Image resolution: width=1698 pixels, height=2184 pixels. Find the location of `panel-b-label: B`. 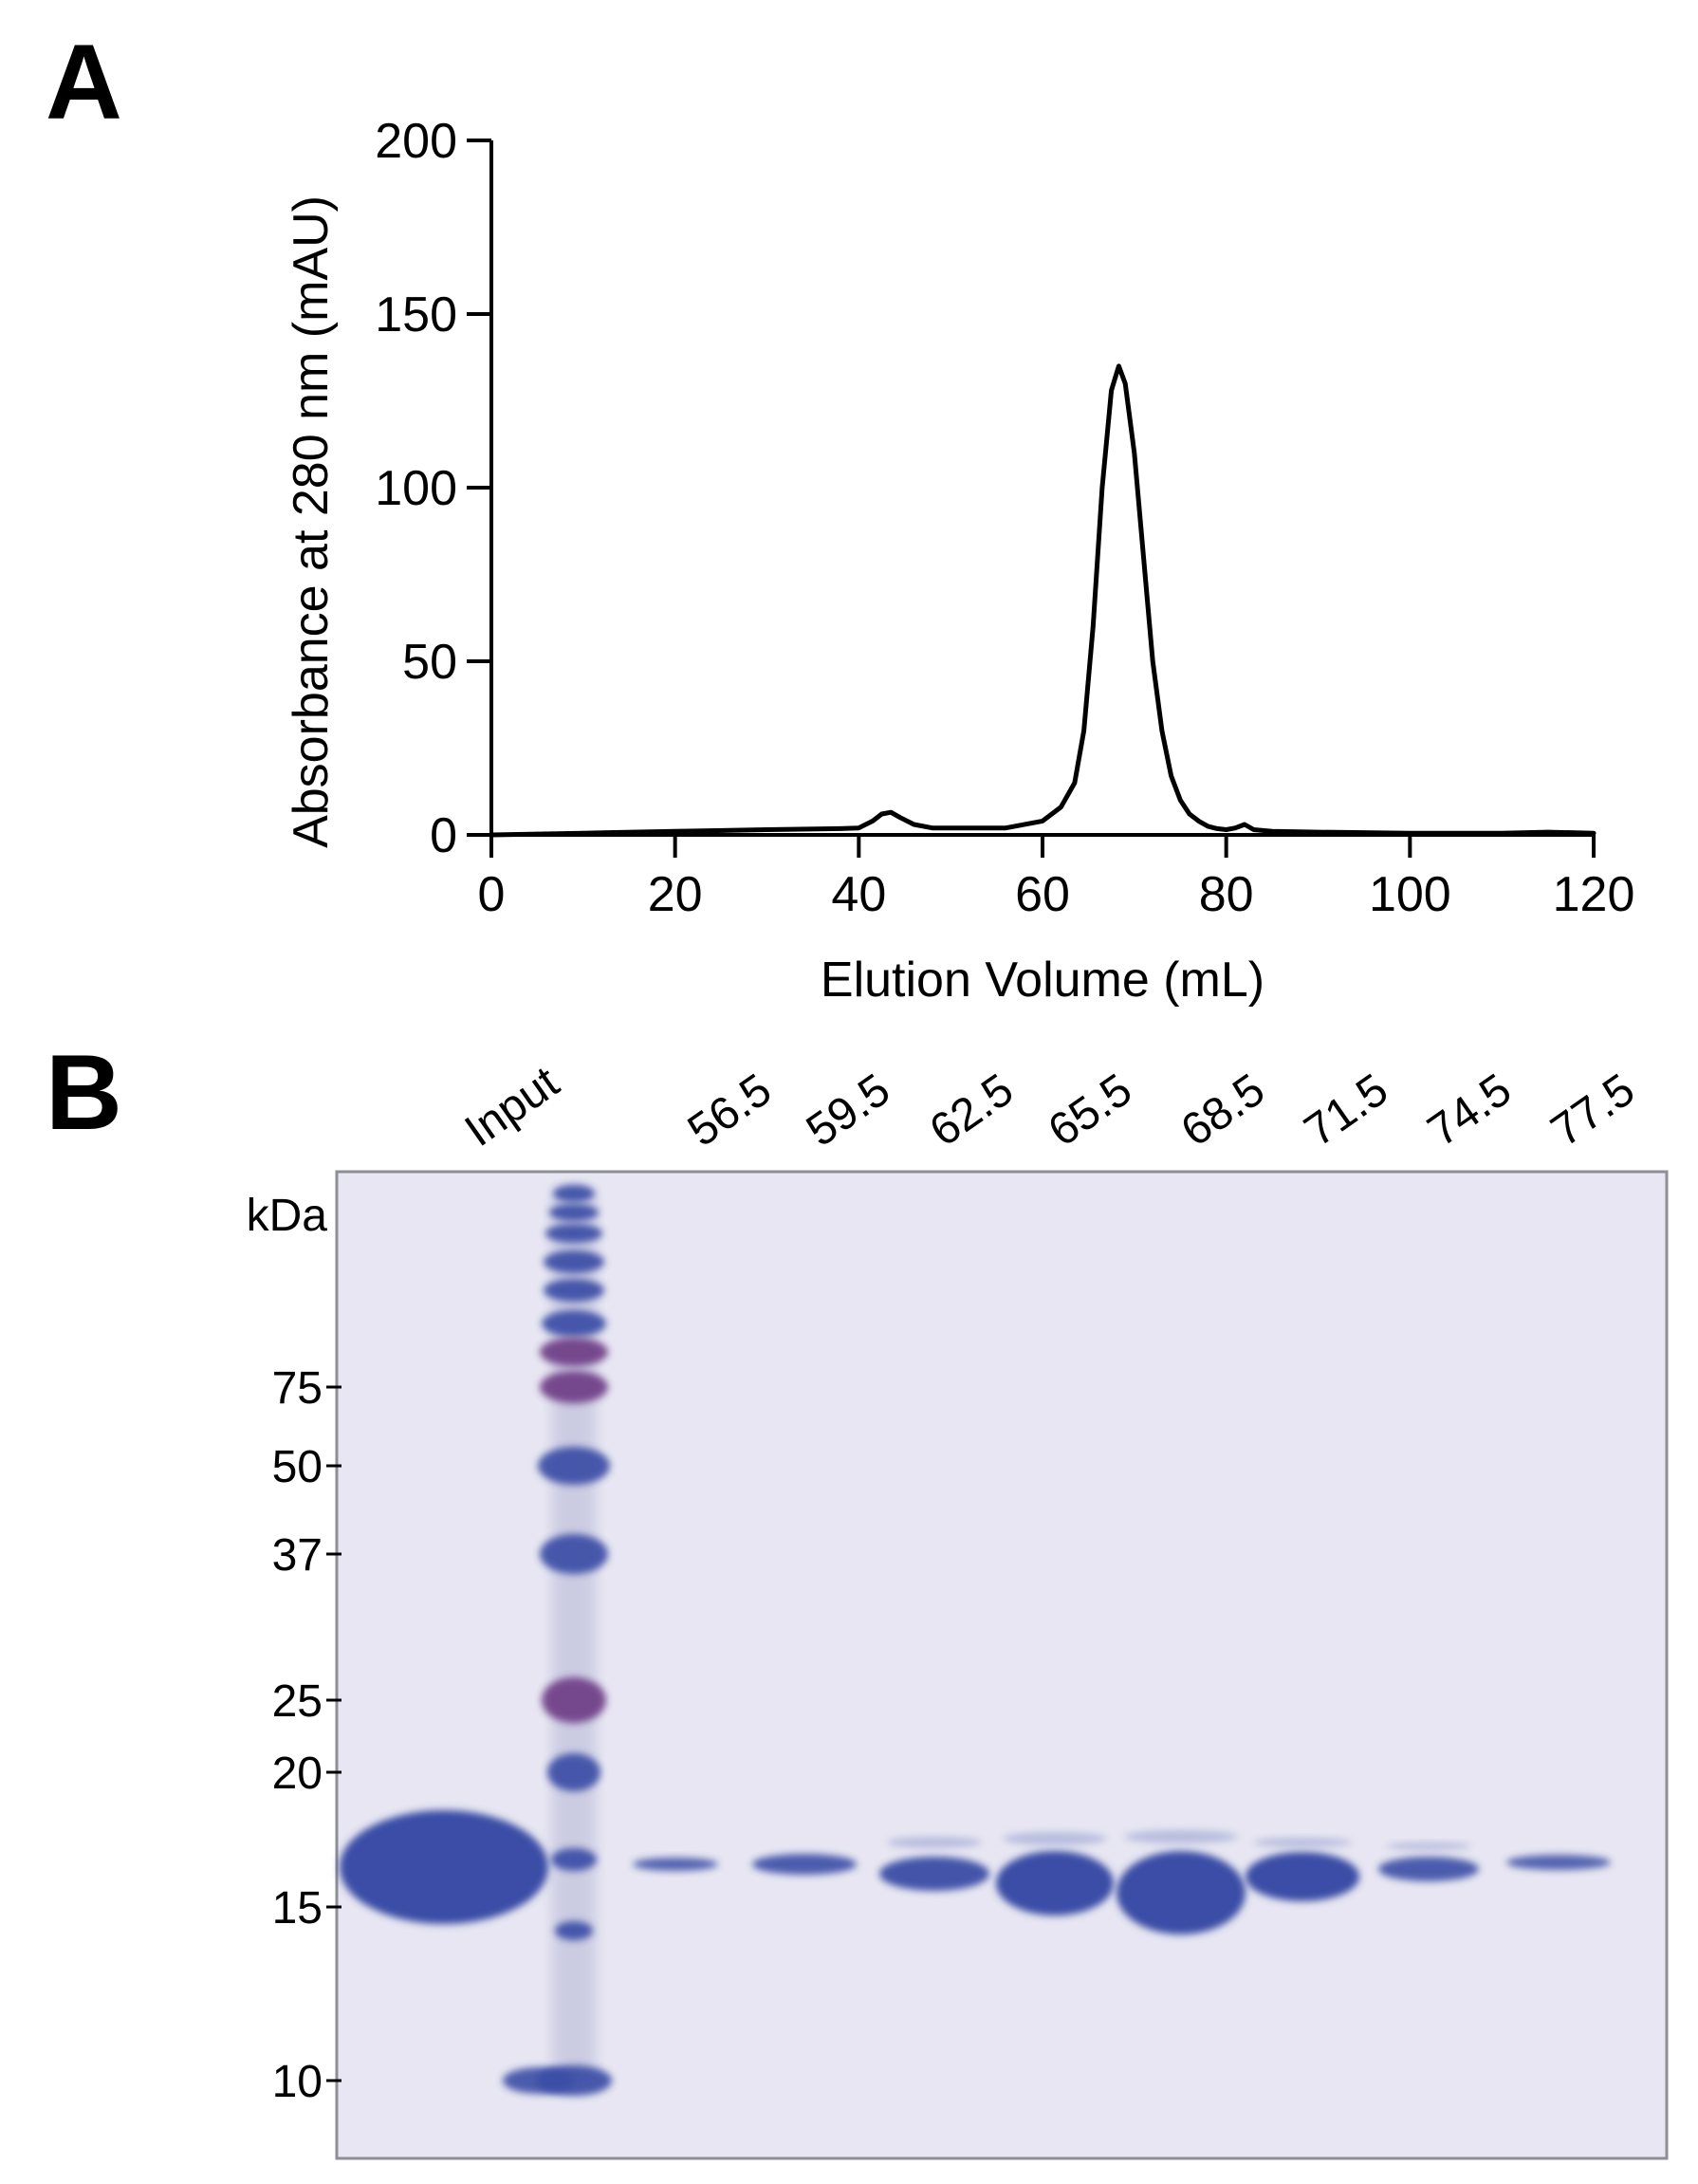

panel-b-label: B is located at coordinates (84, 1092).